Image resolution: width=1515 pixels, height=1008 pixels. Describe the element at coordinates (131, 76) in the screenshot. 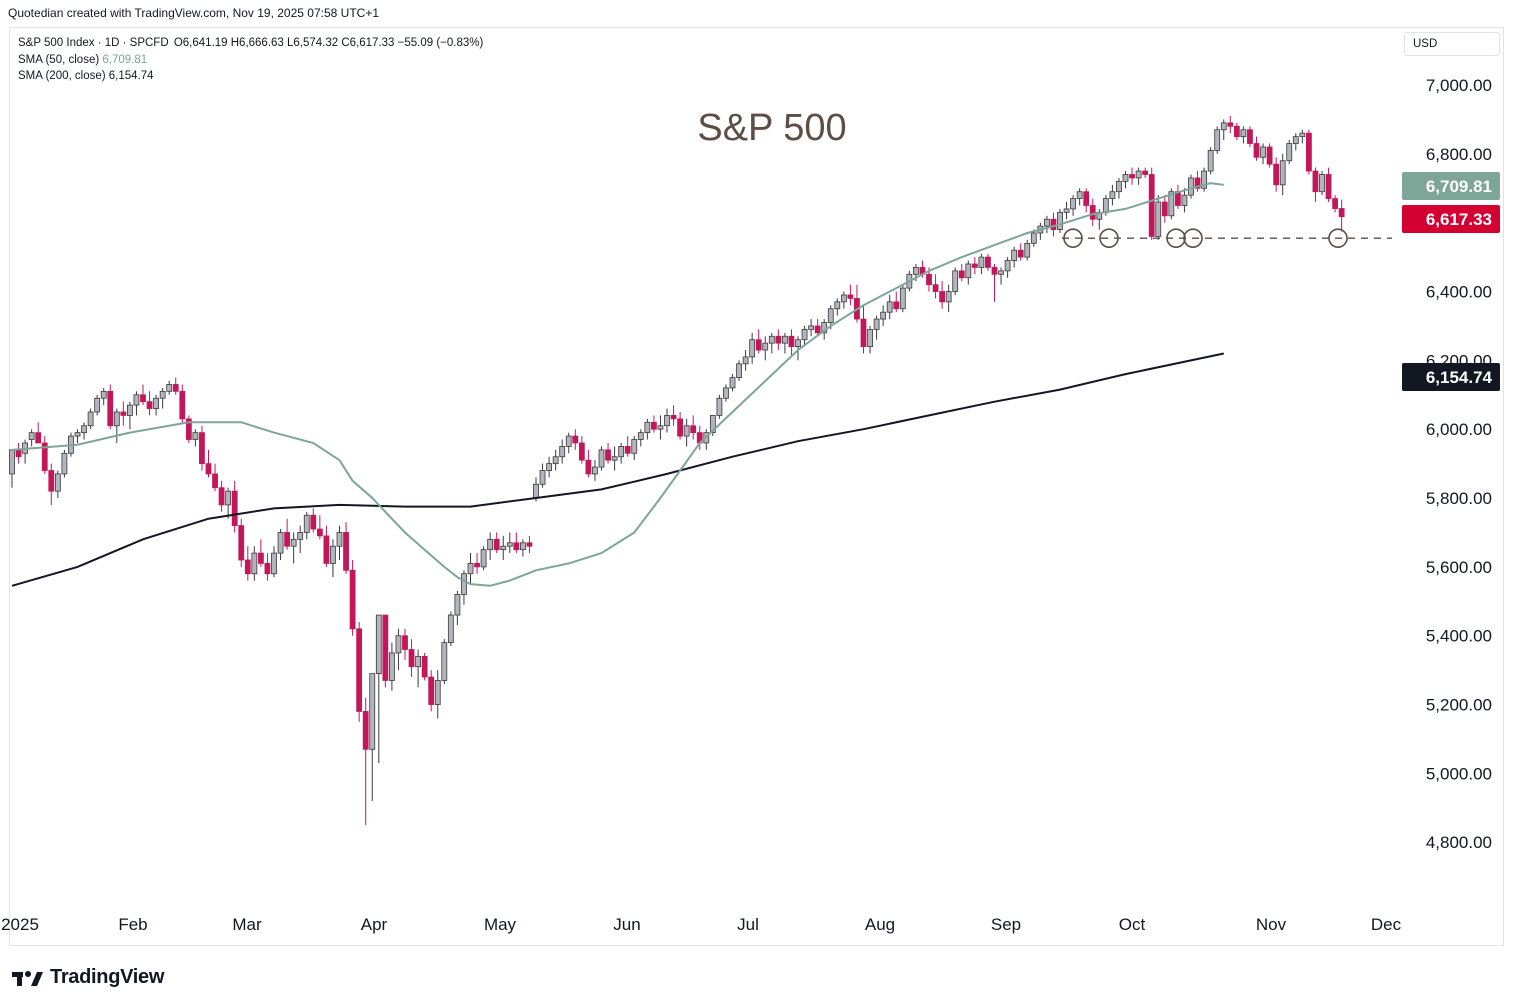

I see `legend-sma200-value: 6,154.74` at that location.